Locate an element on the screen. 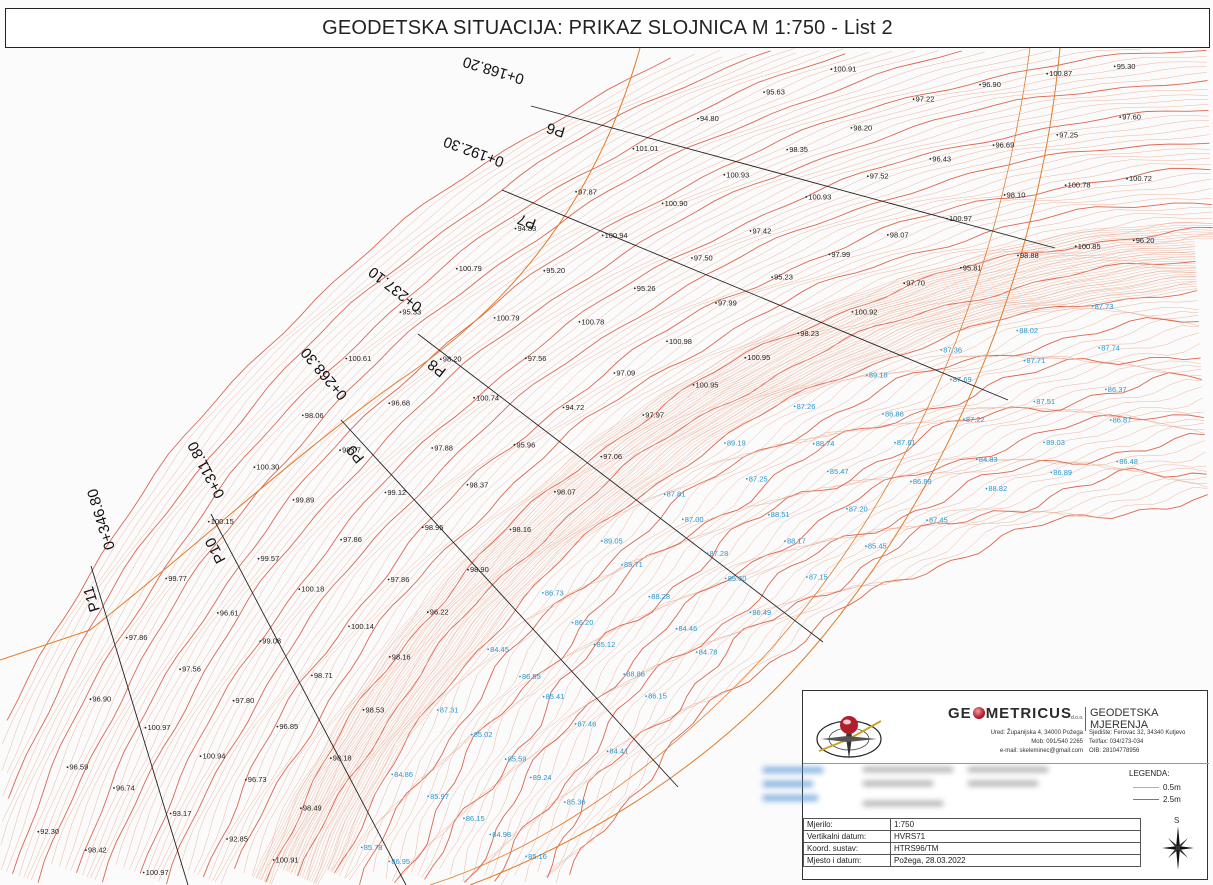 Image resolution: width=1213 pixels, height=885 pixels. survey-point-elevation: 86.87 is located at coordinates (1122, 420).